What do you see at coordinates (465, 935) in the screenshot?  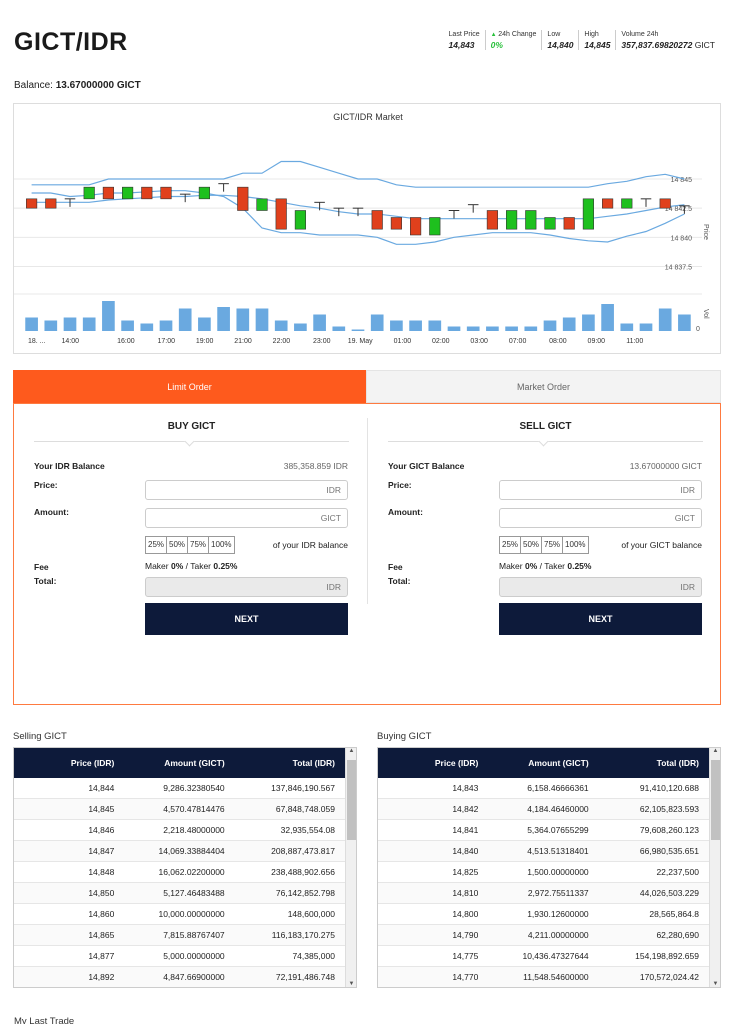 I see `table-cell: 14,790` at bounding box center [465, 935].